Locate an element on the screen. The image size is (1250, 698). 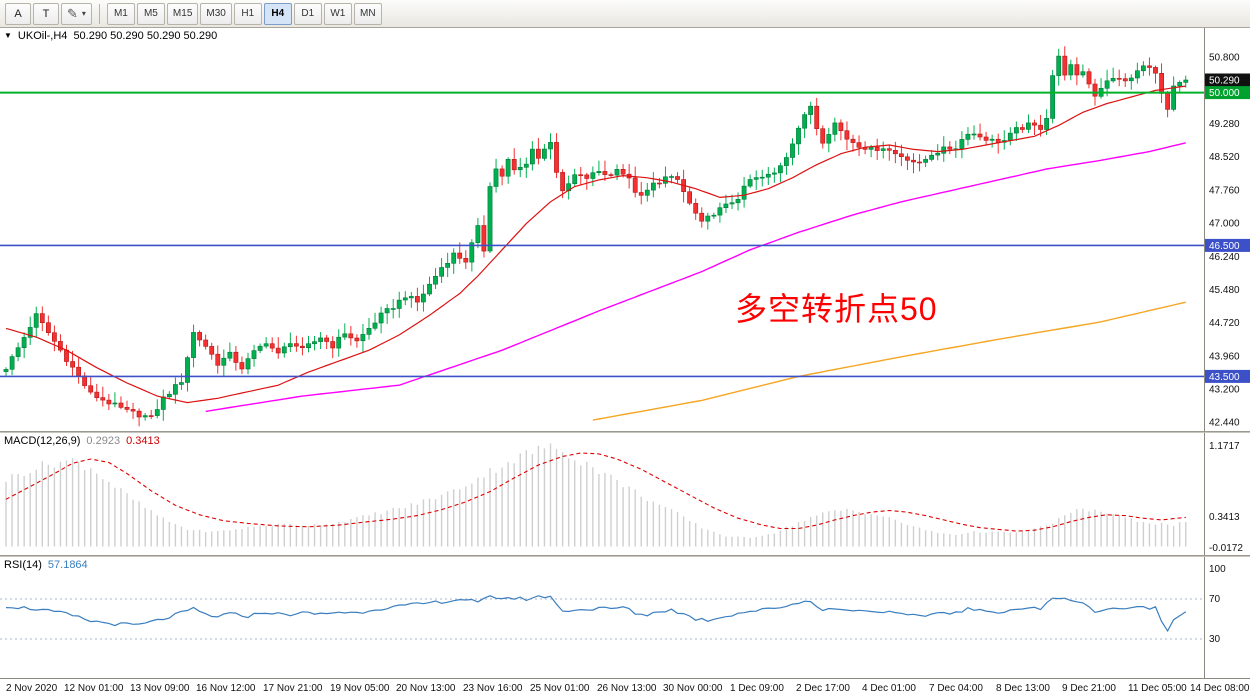
ma-slow-line is located at coordinates (889, 361).